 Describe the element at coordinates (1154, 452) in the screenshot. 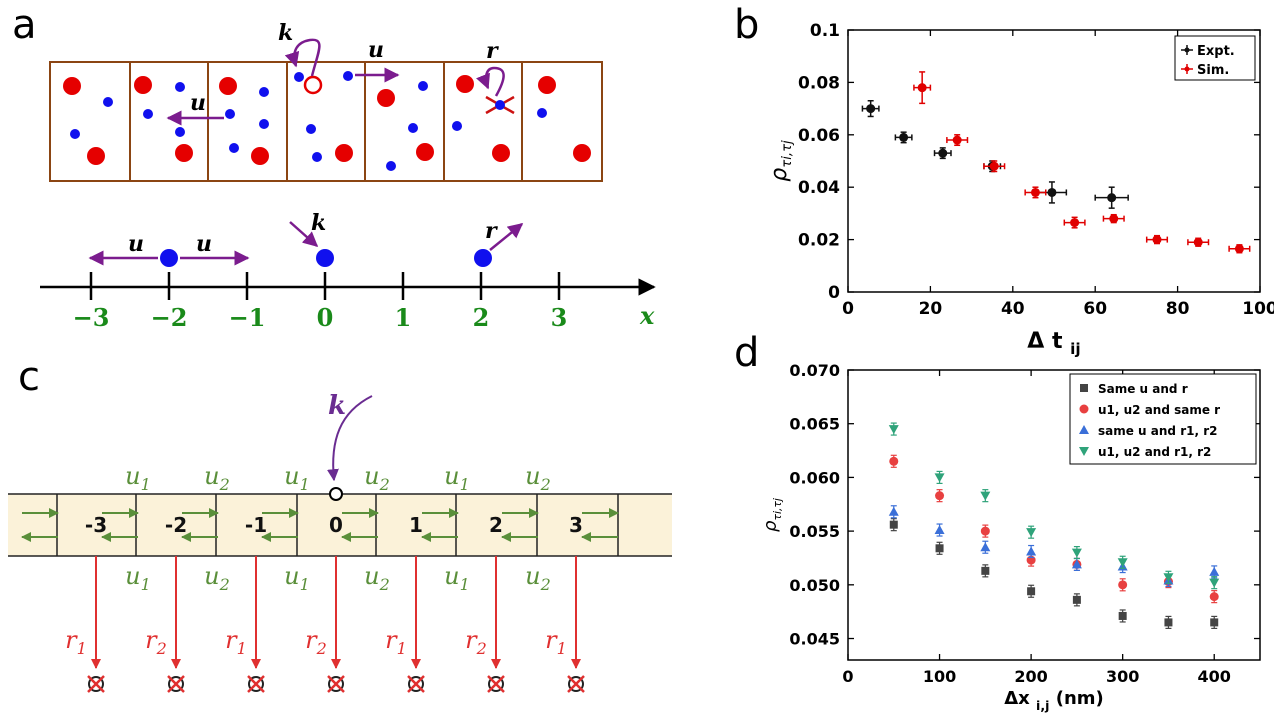

I see `legend-label: u1, u2 and r1, r2` at that location.